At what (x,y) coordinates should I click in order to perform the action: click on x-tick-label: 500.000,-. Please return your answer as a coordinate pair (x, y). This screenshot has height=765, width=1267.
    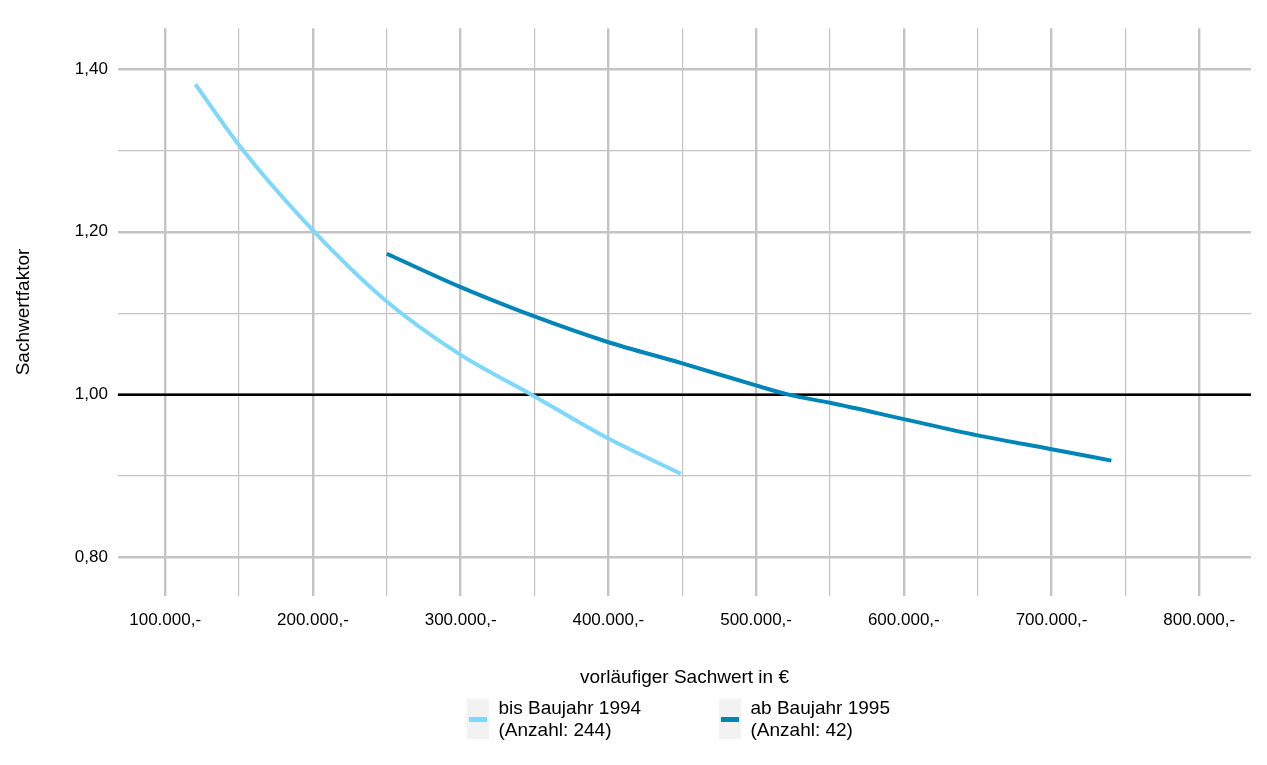
    Looking at the image, I should click on (756, 619).